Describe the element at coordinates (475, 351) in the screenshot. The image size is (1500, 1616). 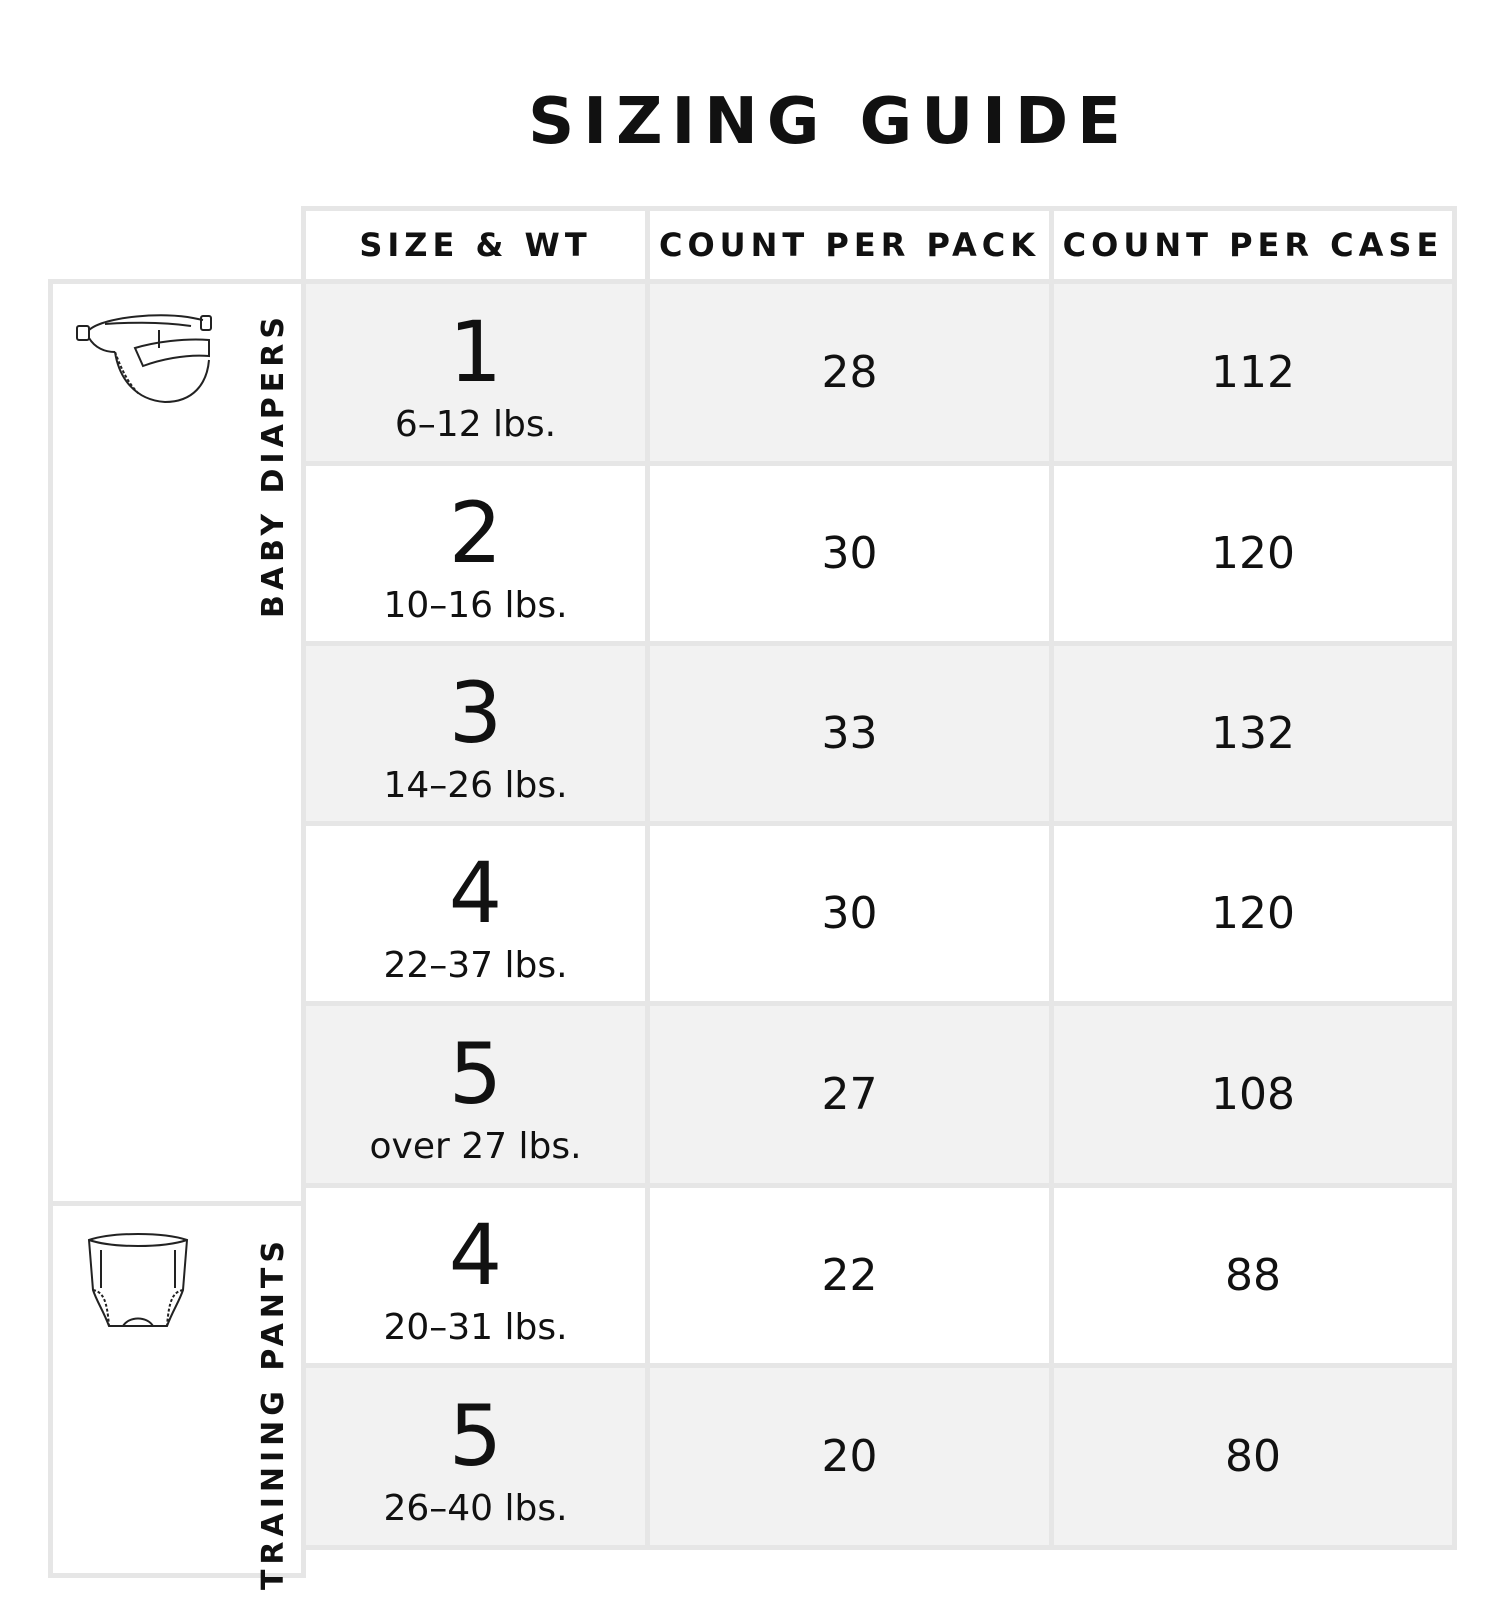
I see `size-number: 1` at that location.